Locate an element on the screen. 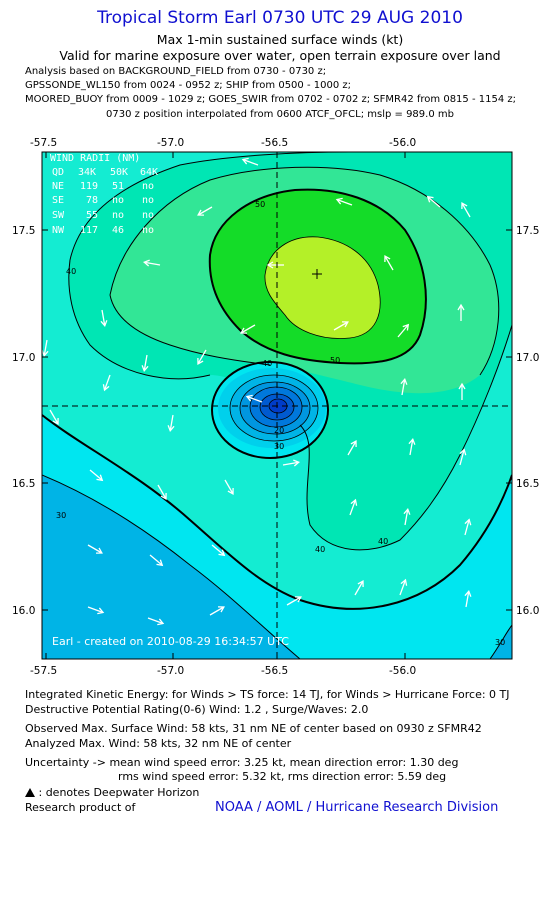 The image size is (560, 915). deepwater-legend: : denotes Deepwater Horizon is located at coordinates (112, 792).